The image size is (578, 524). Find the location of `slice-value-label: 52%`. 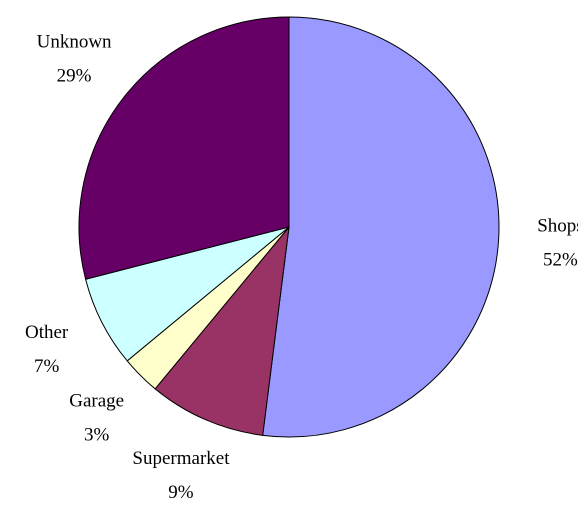

slice-value-label: 52% is located at coordinates (560, 259).